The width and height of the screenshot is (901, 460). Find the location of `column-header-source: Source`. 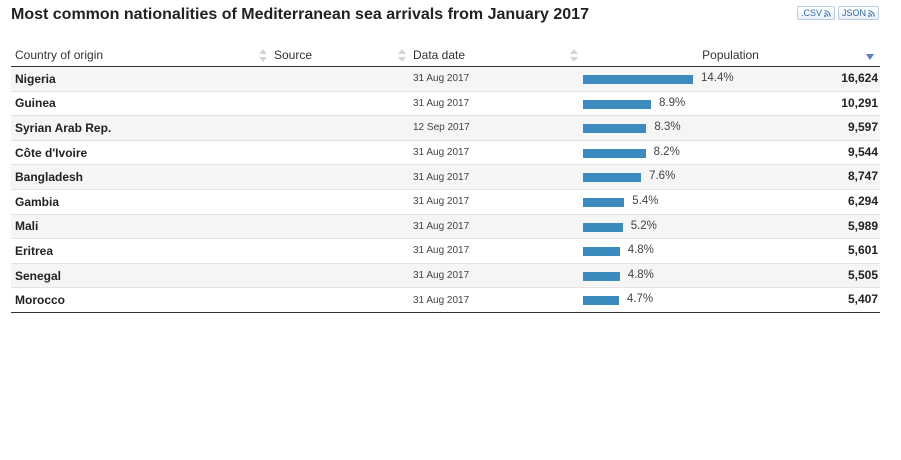

column-header-source: Source is located at coordinates (339, 55).